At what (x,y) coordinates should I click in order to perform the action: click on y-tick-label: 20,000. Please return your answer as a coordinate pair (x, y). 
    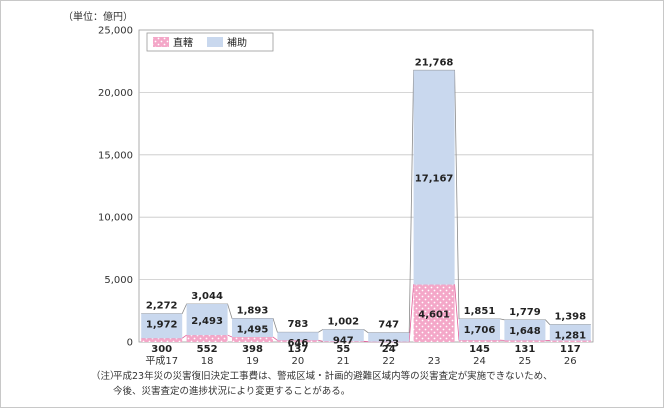
    Looking at the image, I should click on (115, 93).